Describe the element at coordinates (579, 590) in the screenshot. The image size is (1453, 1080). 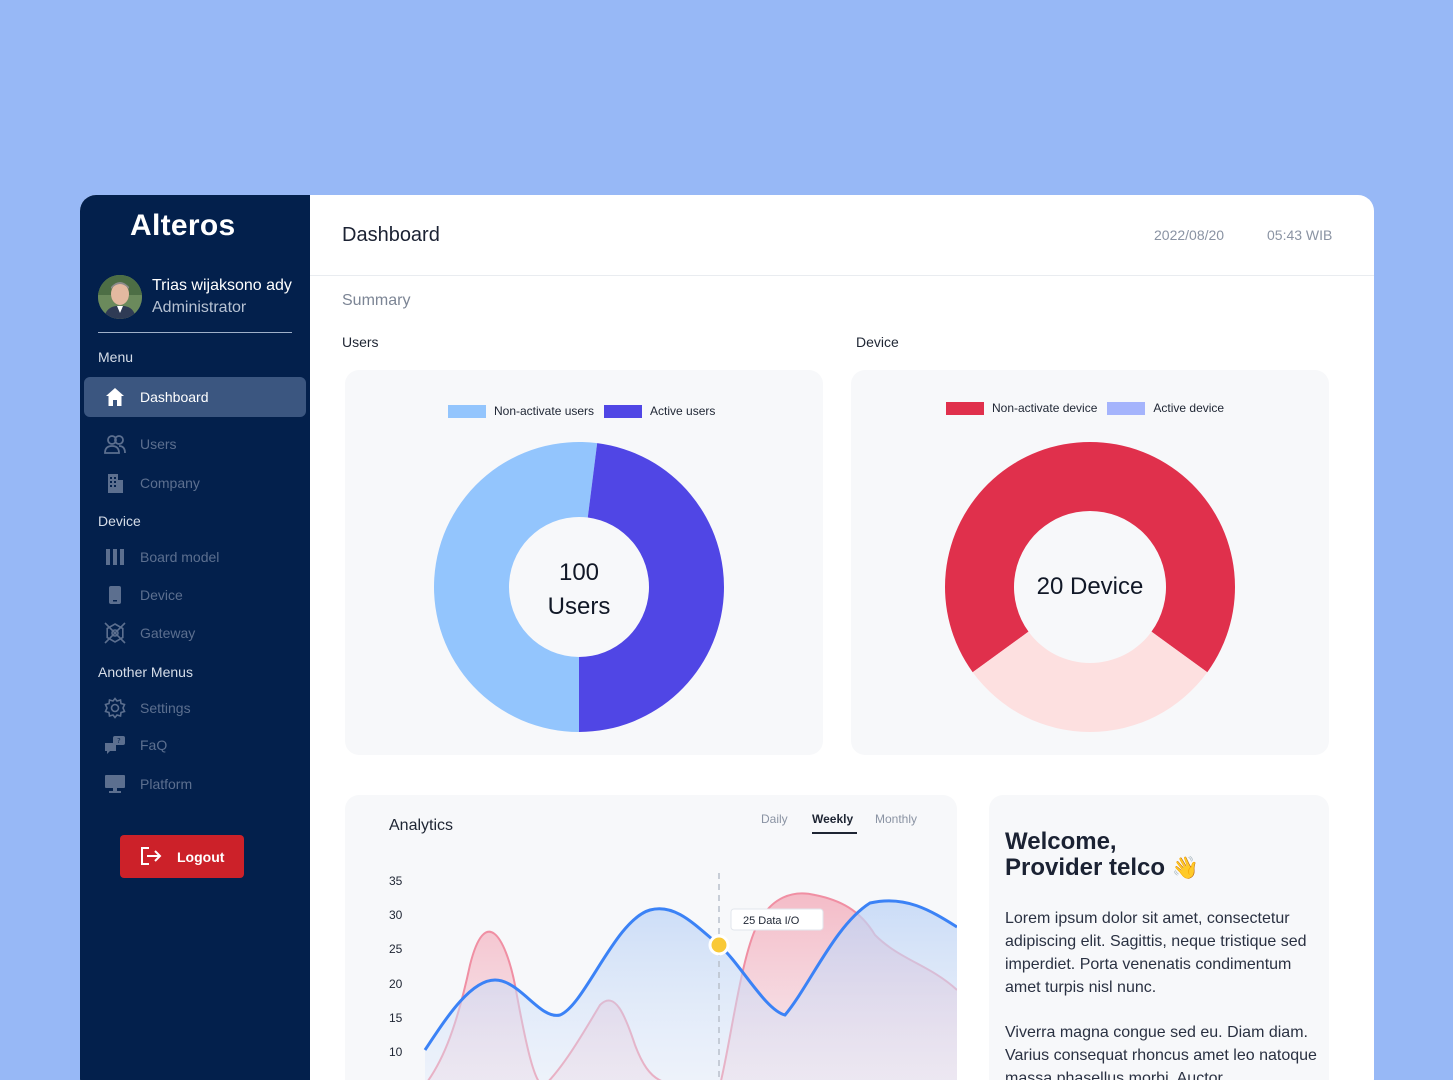
I see `users-center-label: 100 Users` at that location.